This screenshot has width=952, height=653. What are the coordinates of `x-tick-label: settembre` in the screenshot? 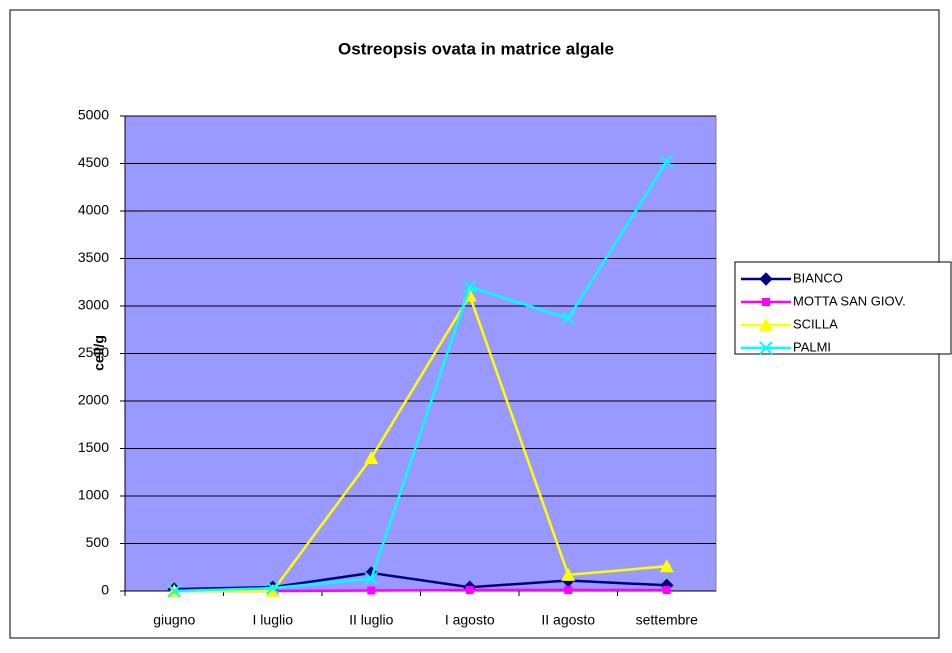 It's located at (667, 620).